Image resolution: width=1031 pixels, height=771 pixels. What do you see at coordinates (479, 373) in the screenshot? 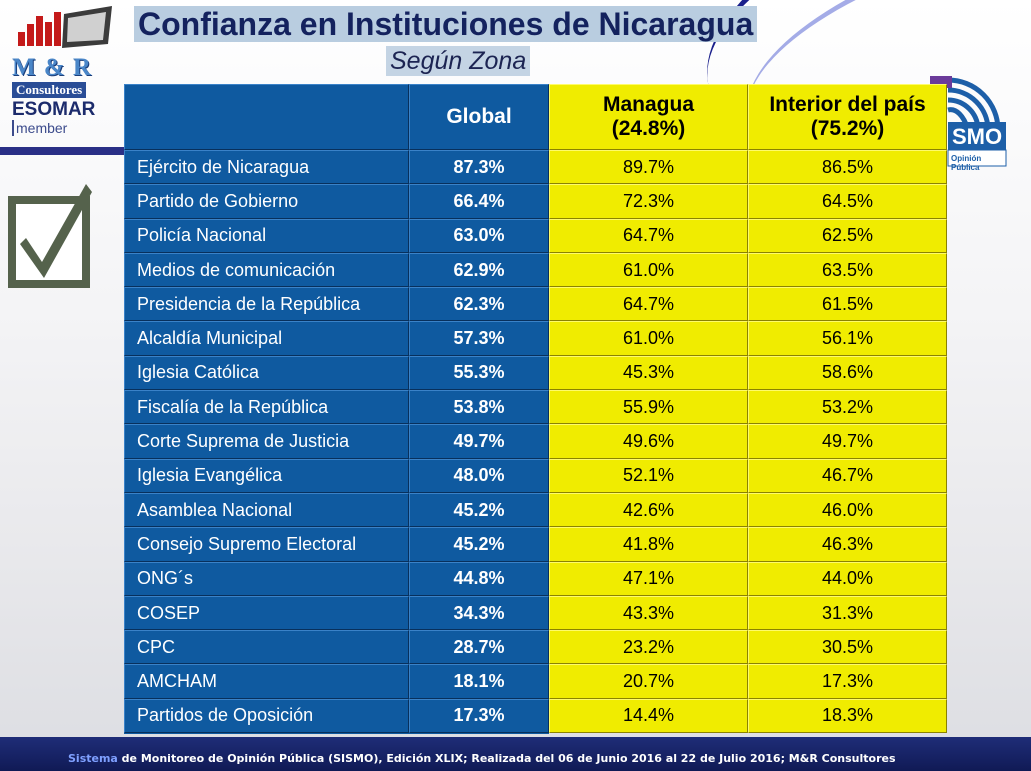
I see `global-cell: 55.3%` at bounding box center [479, 373].